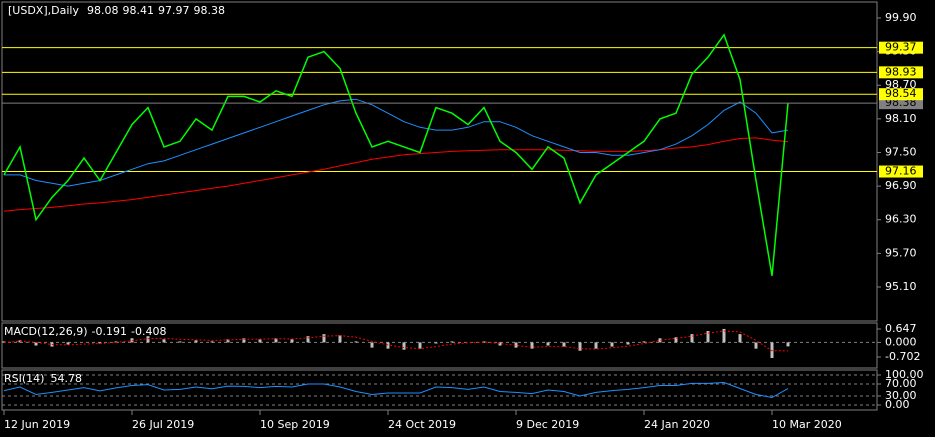 This screenshot has width=935, height=437. I want to click on y-tick-label: 70.00, so click(901, 383).